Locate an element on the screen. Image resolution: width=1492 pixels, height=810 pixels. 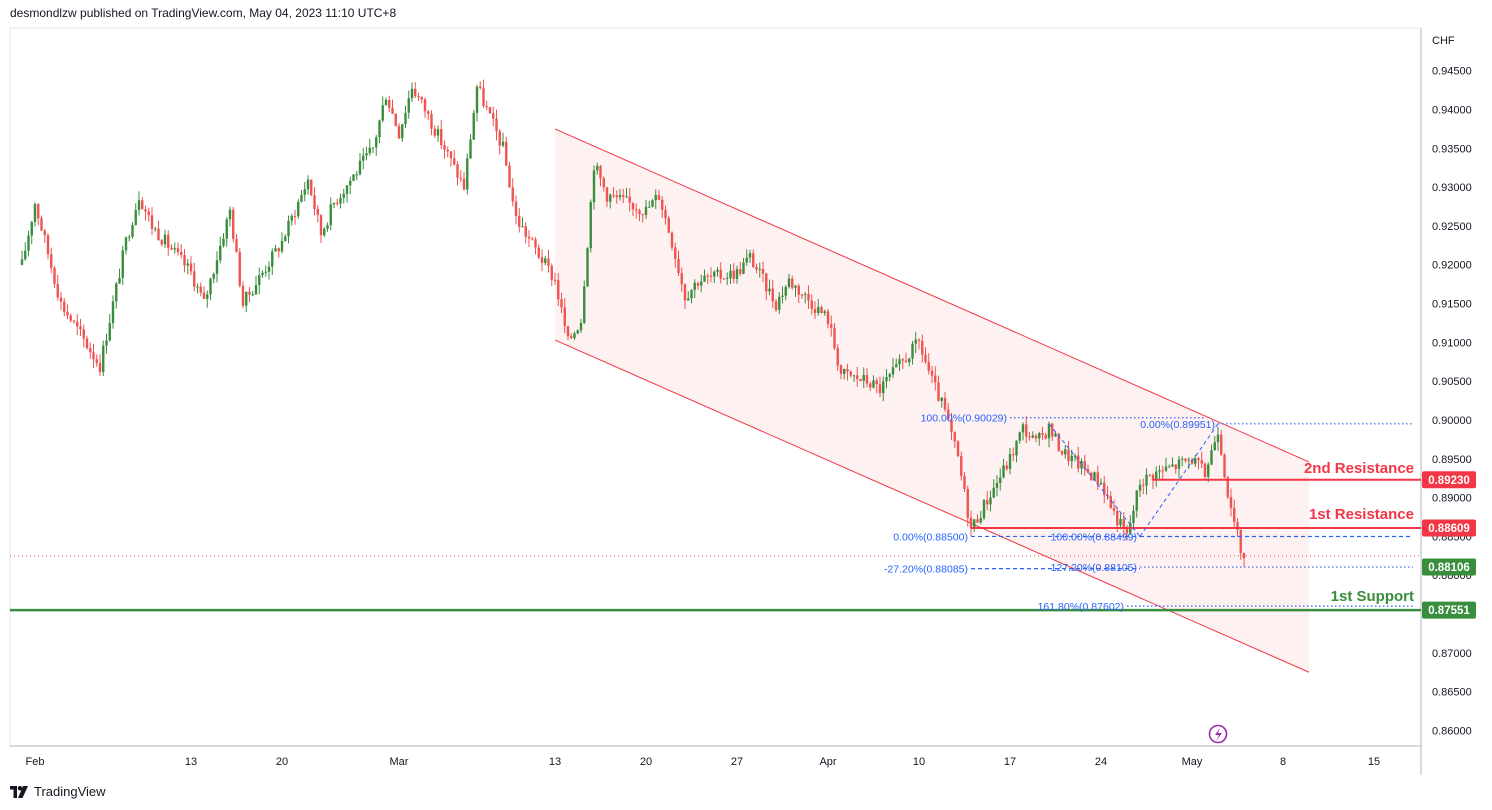
alert-icon is located at coordinates (1218, 734).